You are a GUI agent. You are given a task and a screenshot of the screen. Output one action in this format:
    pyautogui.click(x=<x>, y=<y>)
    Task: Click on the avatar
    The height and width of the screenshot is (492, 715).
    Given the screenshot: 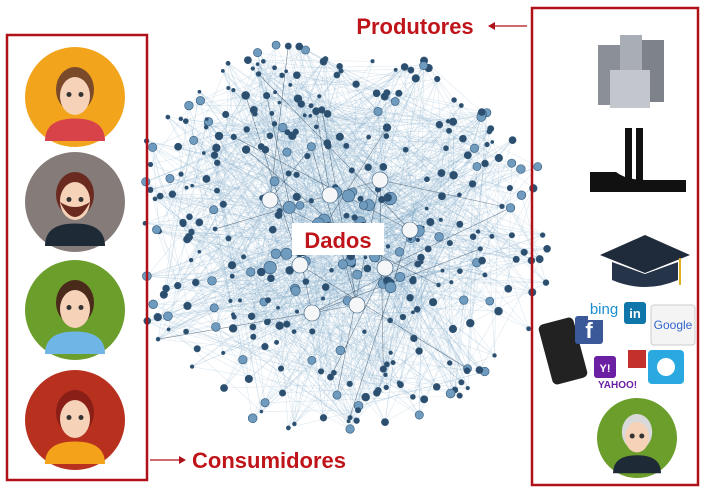 What is the action you would take?
    pyautogui.click(x=637, y=438)
    